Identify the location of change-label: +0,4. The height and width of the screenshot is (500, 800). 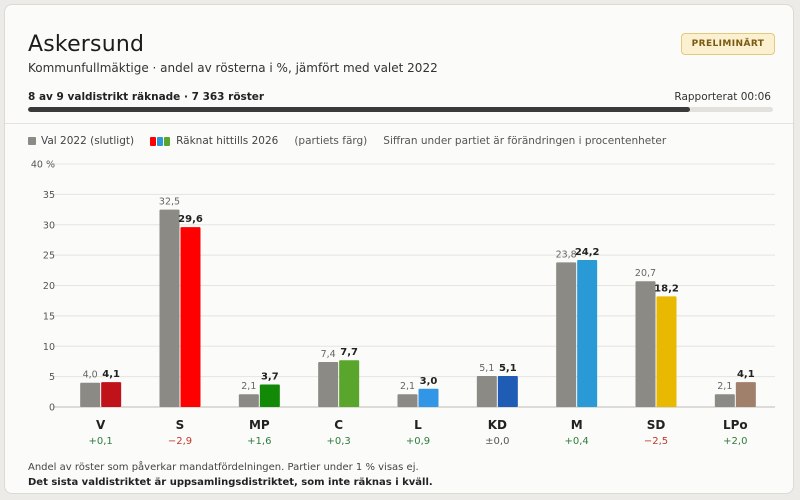
(577, 441).